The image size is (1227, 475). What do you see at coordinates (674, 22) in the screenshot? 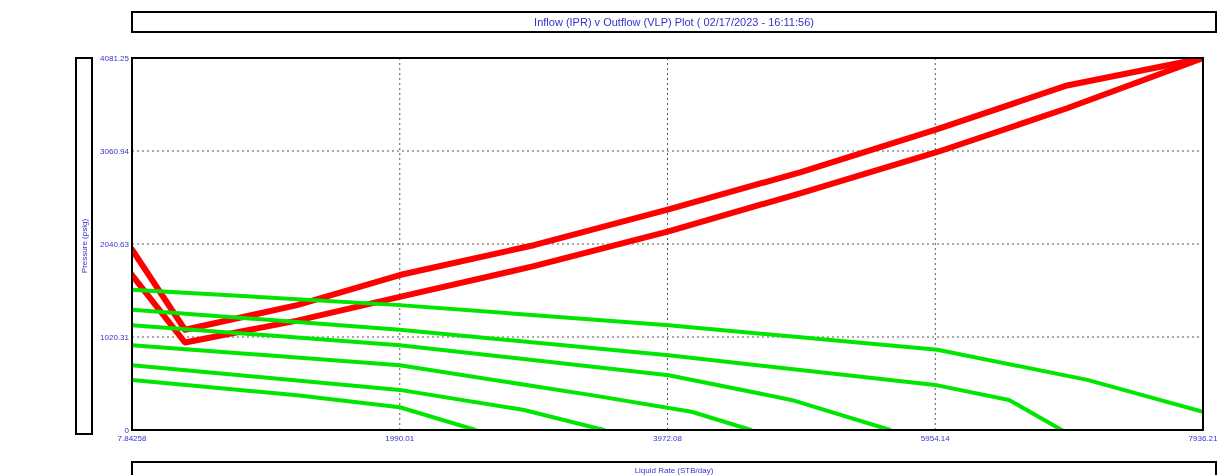
I see `chart-title: Inflow (IPR) v Outflow (VLP) Plot ( 02/17/2023 - 16:11:56)` at bounding box center [674, 22].